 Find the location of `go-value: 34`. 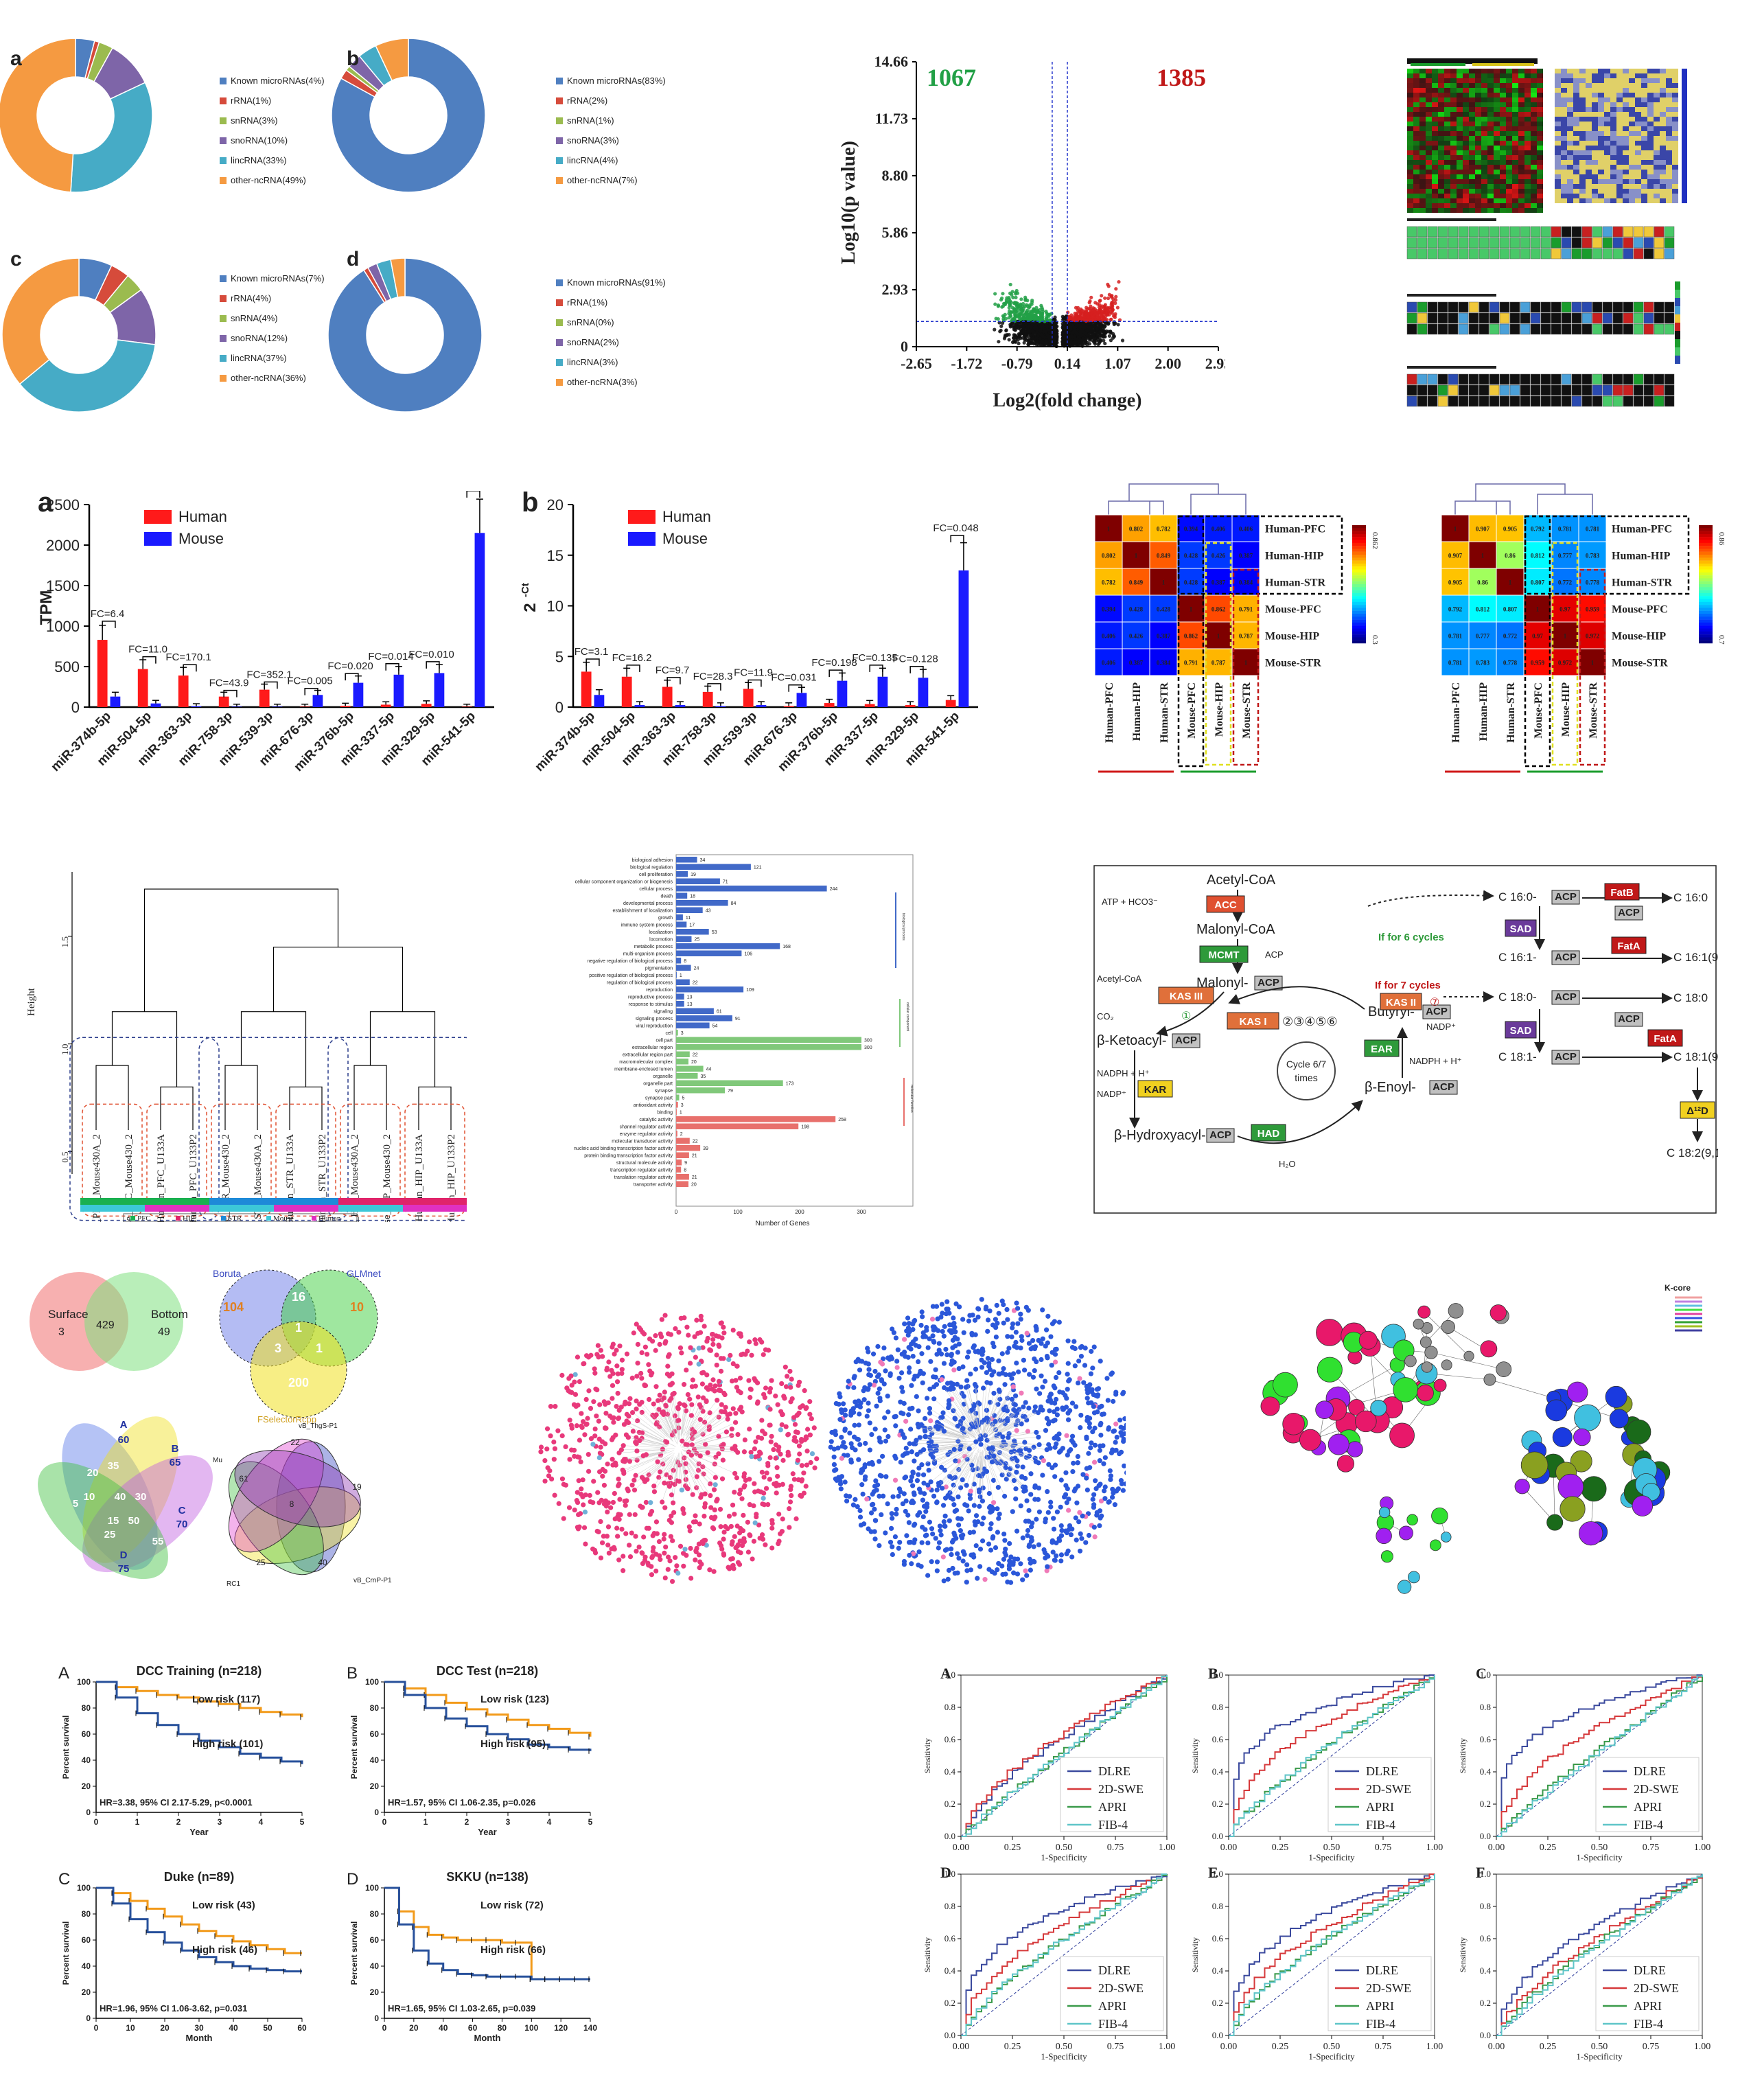

go-value: 34 is located at coordinates (703, 861).